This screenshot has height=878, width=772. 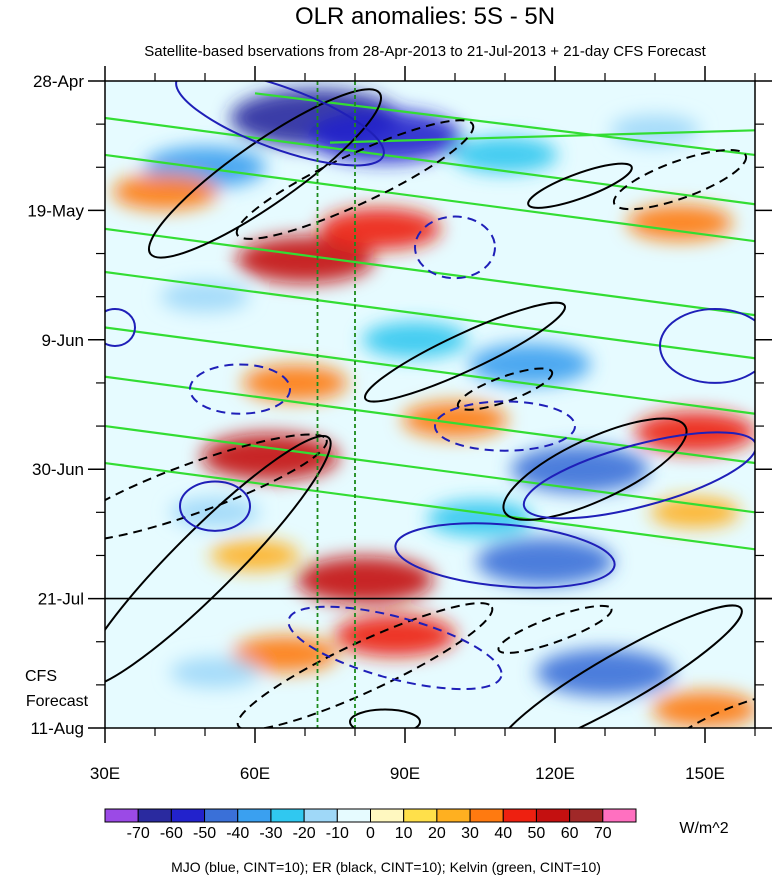 I want to click on colorbar-label: 0, so click(x=370, y=833).